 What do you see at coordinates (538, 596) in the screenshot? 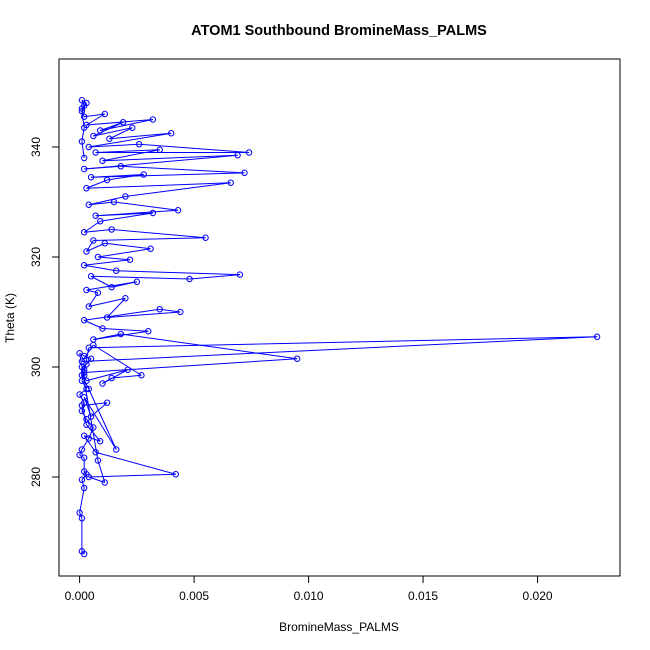
I see `x-tick-label: 0.020` at bounding box center [538, 596].